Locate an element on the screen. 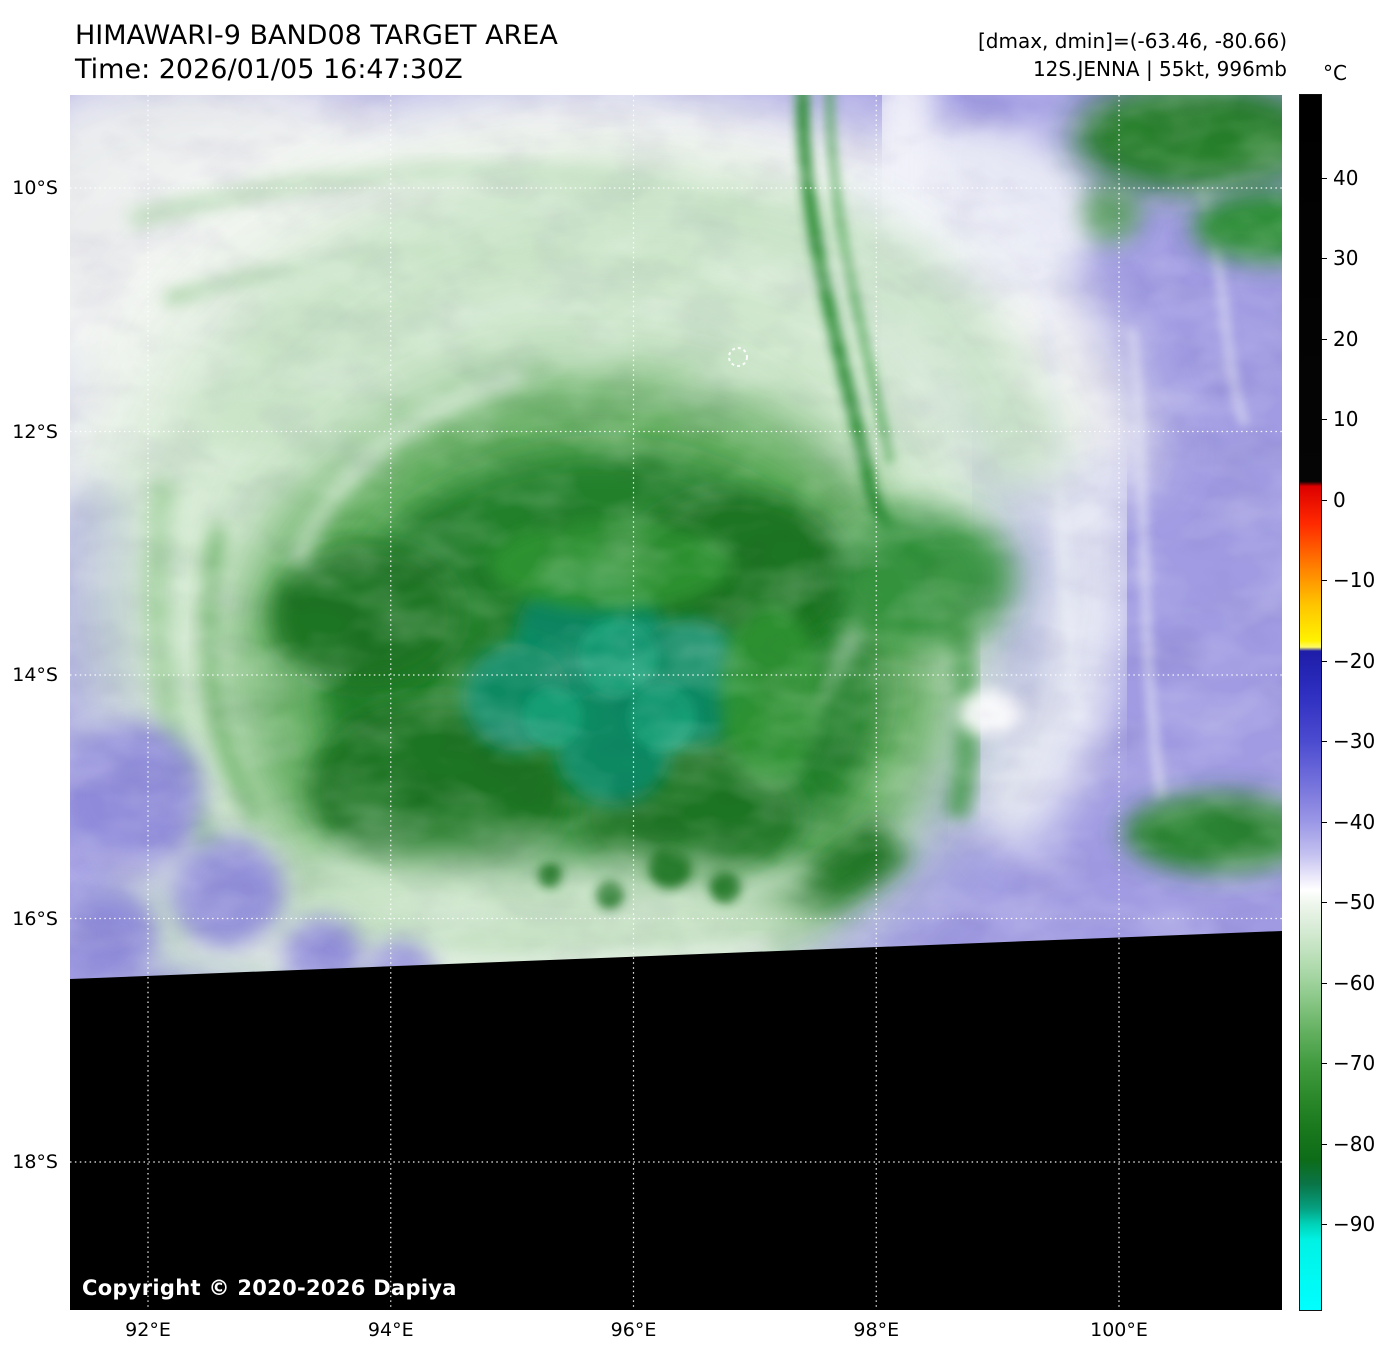 The image size is (1388, 1359). lon-tick-label: 92°E is located at coordinates (148, 1330).